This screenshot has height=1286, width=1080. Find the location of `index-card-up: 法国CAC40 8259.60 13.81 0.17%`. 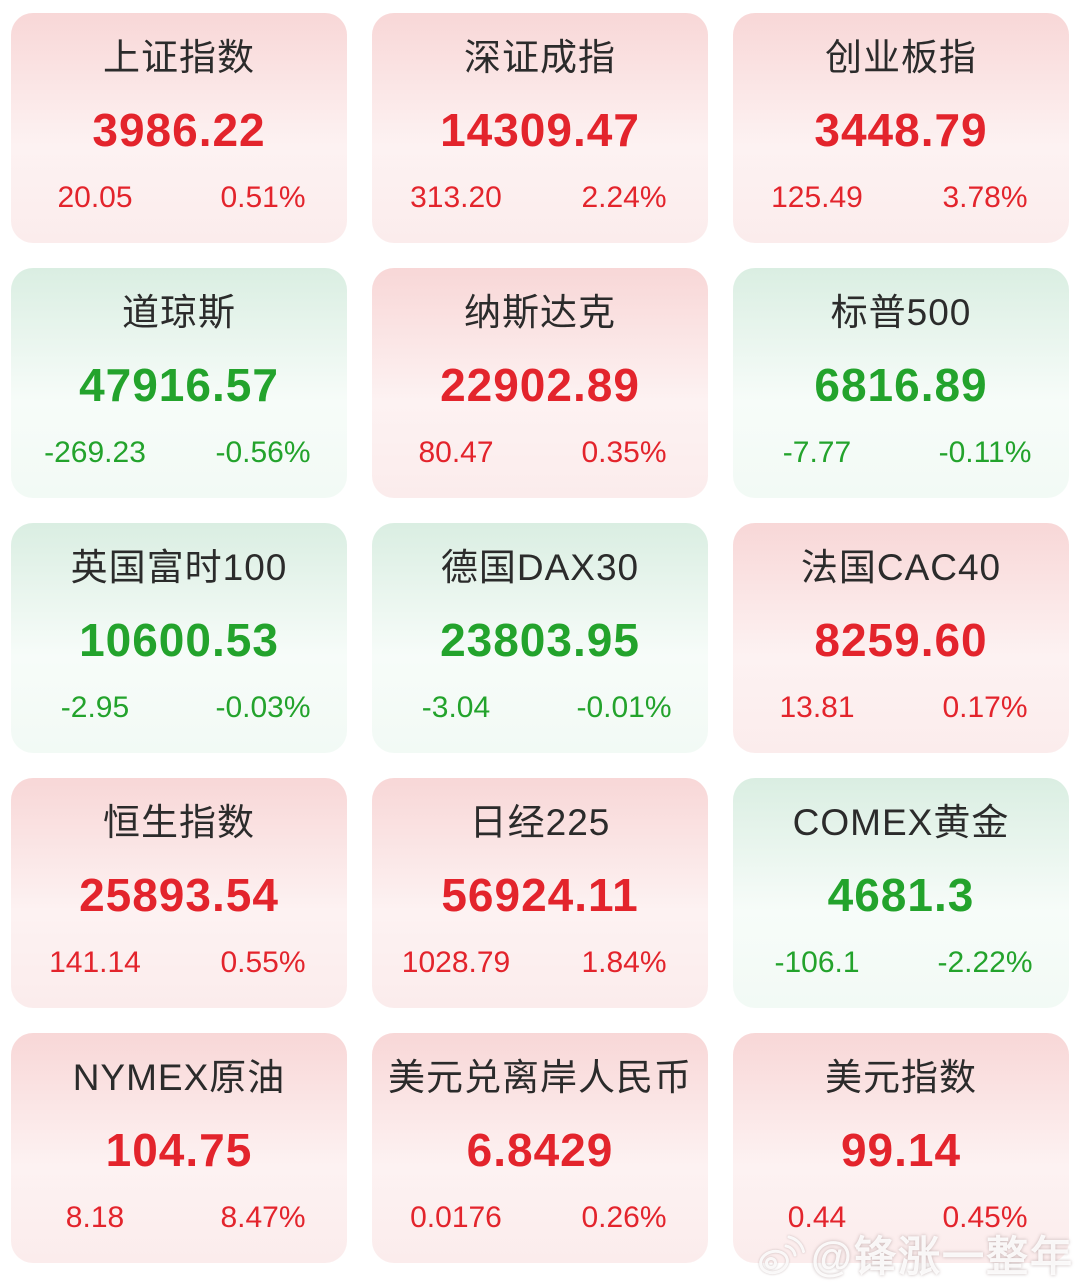

index-card-up: 法国CAC40 8259.60 13.81 0.17% is located at coordinates (901, 638).